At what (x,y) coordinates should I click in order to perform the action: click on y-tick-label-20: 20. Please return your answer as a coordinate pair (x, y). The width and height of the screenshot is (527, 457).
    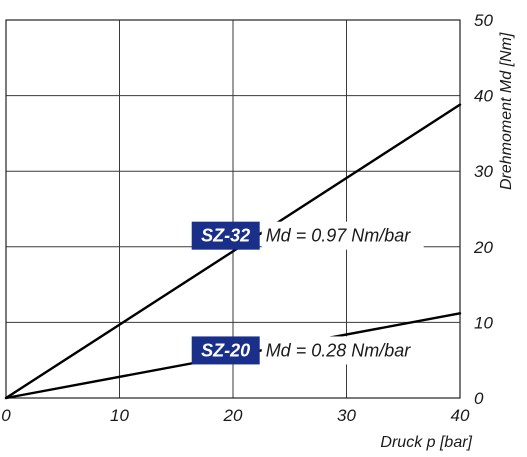
    Looking at the image, I should click on (483, 247).